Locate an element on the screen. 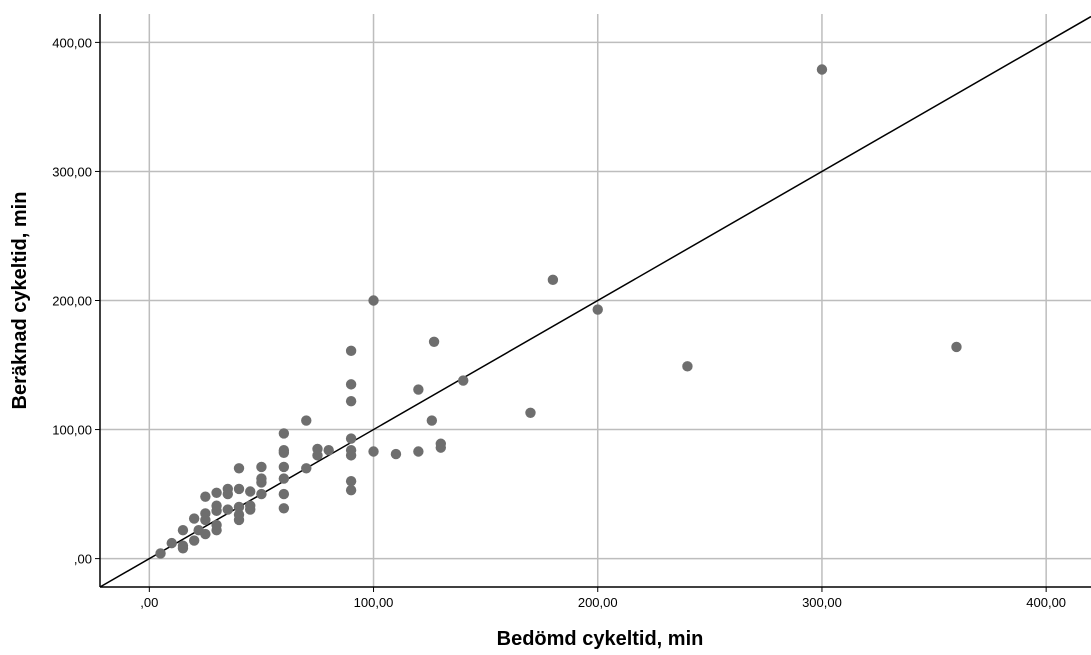 The image size is (1091, 655). x-tick-label: ,00 is located at coordinates (149, 602).